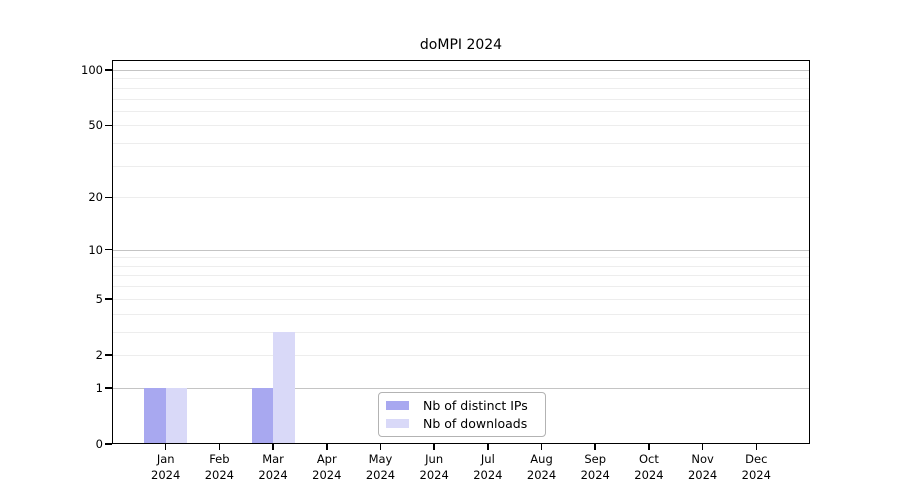  What do you see at coordinates (462, 414) in the screenshot?
I see `legend: Nb of distinct IPs Nb of downloads` at bounding box center [462, 414].